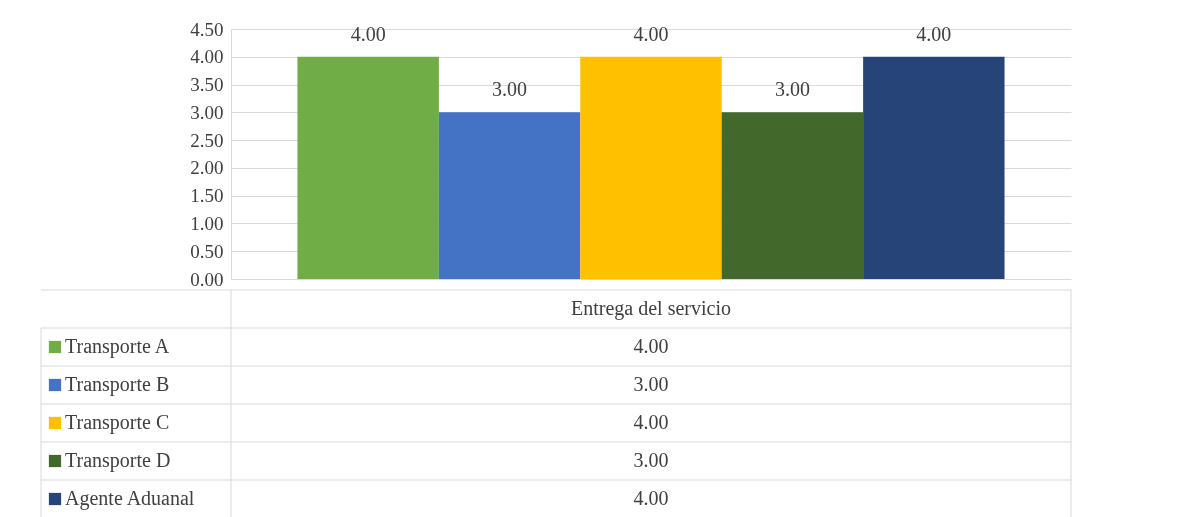  I want to click on y-tick-label: 3.00, so click(207, 112).